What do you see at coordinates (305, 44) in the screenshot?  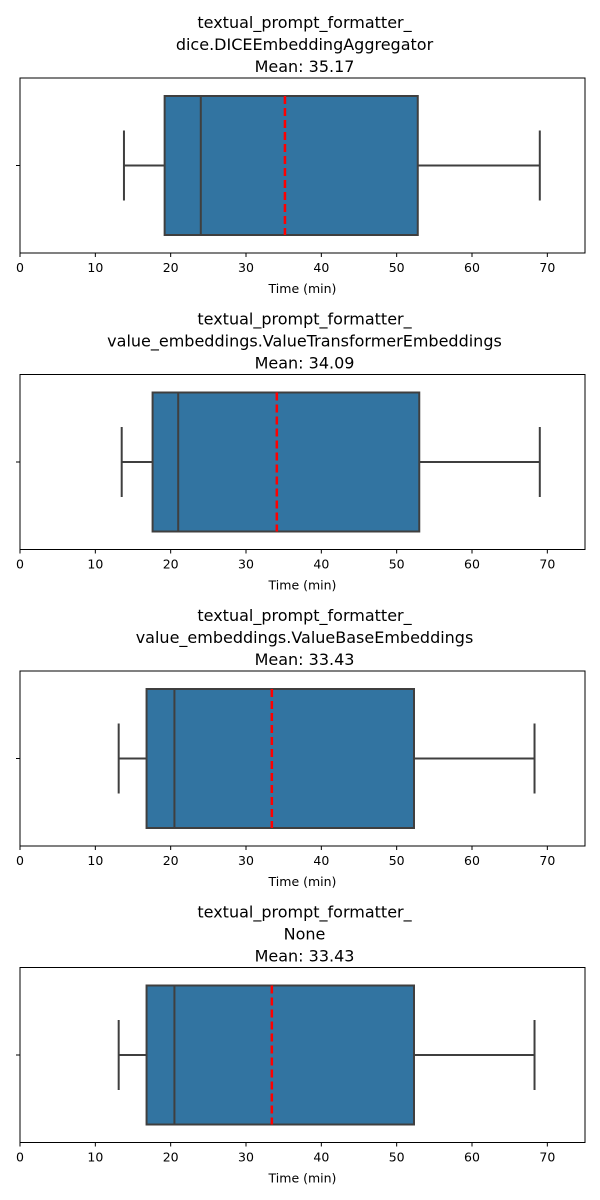 I see `chart-title-line: dice.DICEEmbeddingAggregator` at bounding box center [305, 44].